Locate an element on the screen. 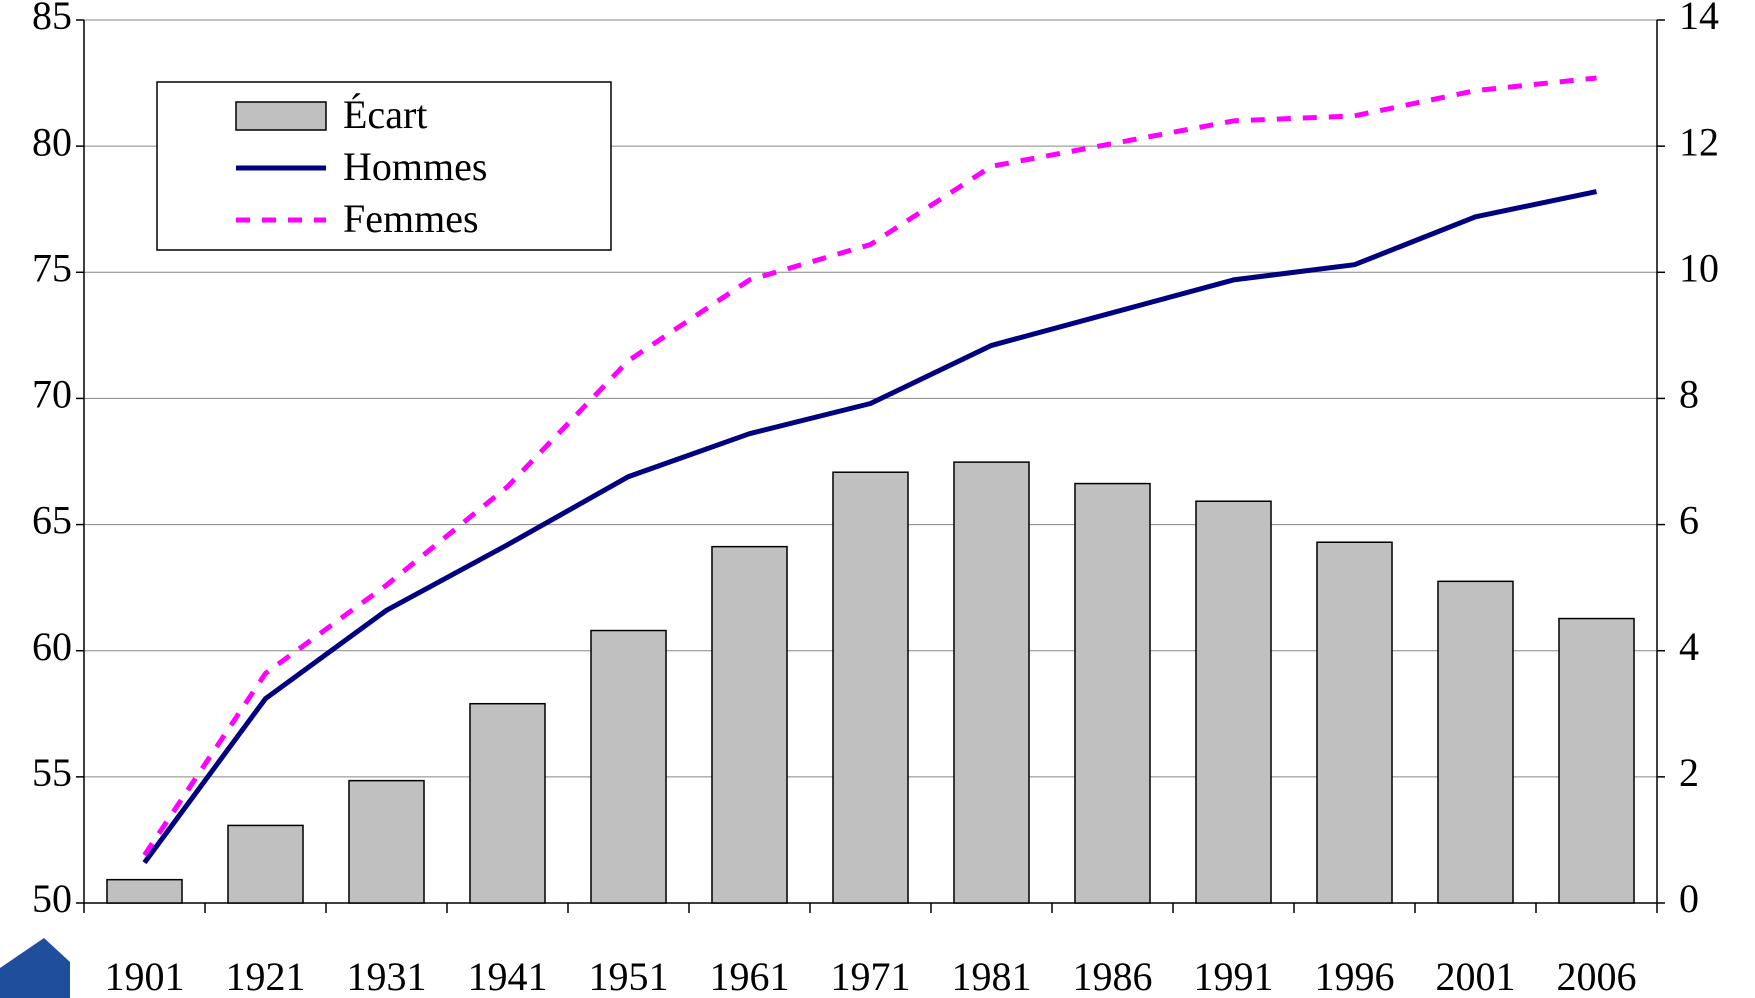 This screenshot has height=998, width=1755. legend-label: Hommes is located at coordinates (415, 166).